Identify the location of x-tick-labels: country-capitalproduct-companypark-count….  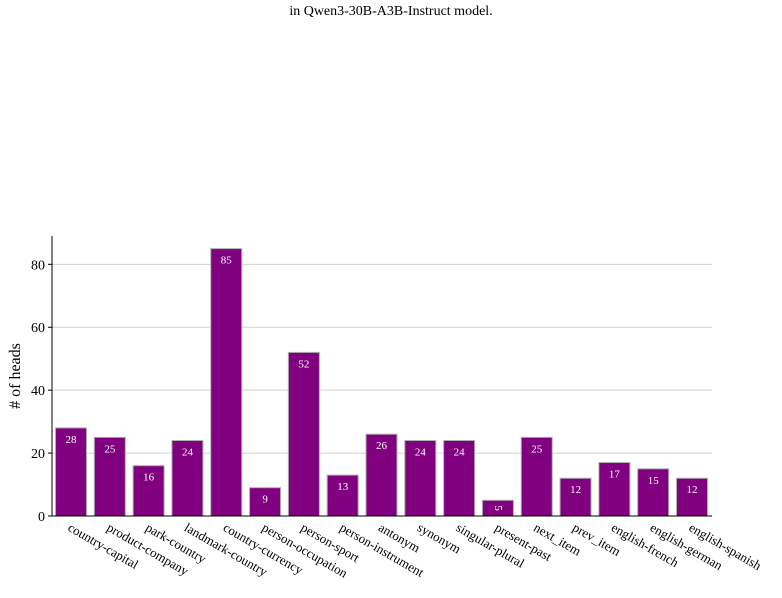
(415, 550).